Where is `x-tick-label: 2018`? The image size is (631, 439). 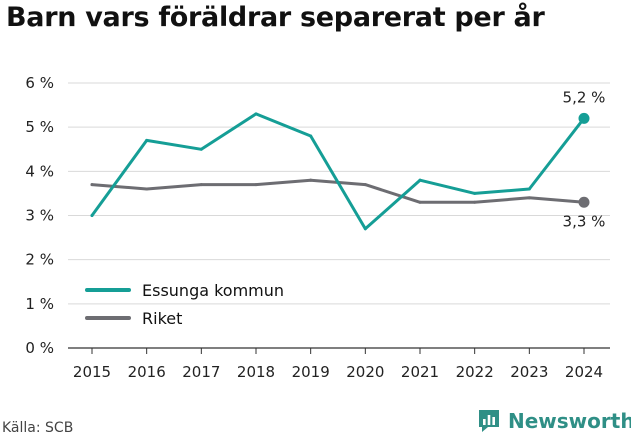
x-tick-label: 2018 is located at coordinates (256, 372).